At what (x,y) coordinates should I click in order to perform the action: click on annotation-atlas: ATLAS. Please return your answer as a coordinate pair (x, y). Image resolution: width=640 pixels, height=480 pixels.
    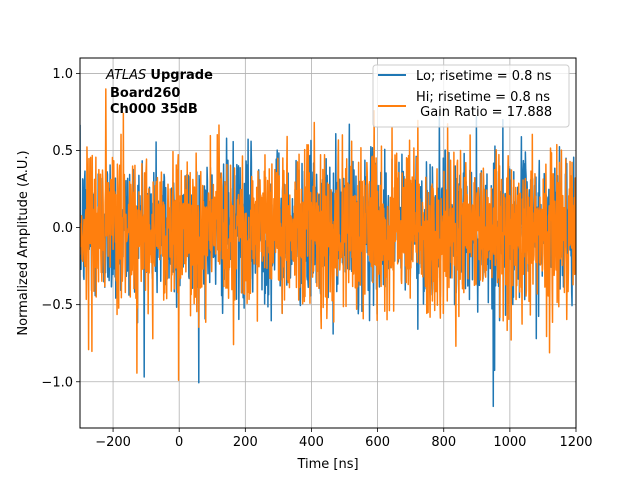
    Looking at the image, I should click on (125, 75).